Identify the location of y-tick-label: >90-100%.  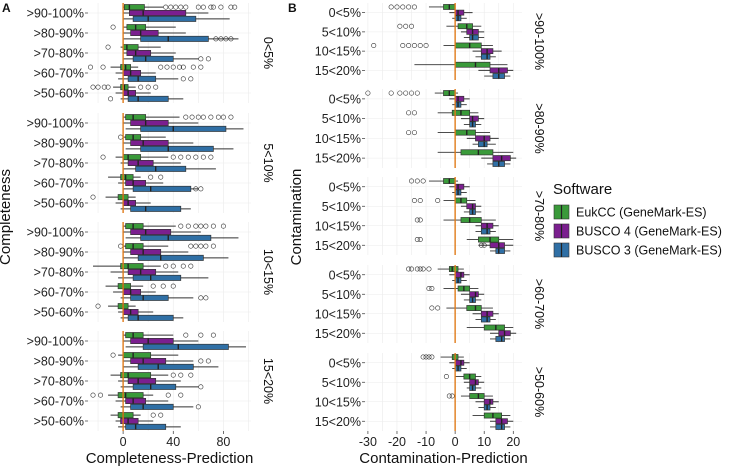
(55, 342).